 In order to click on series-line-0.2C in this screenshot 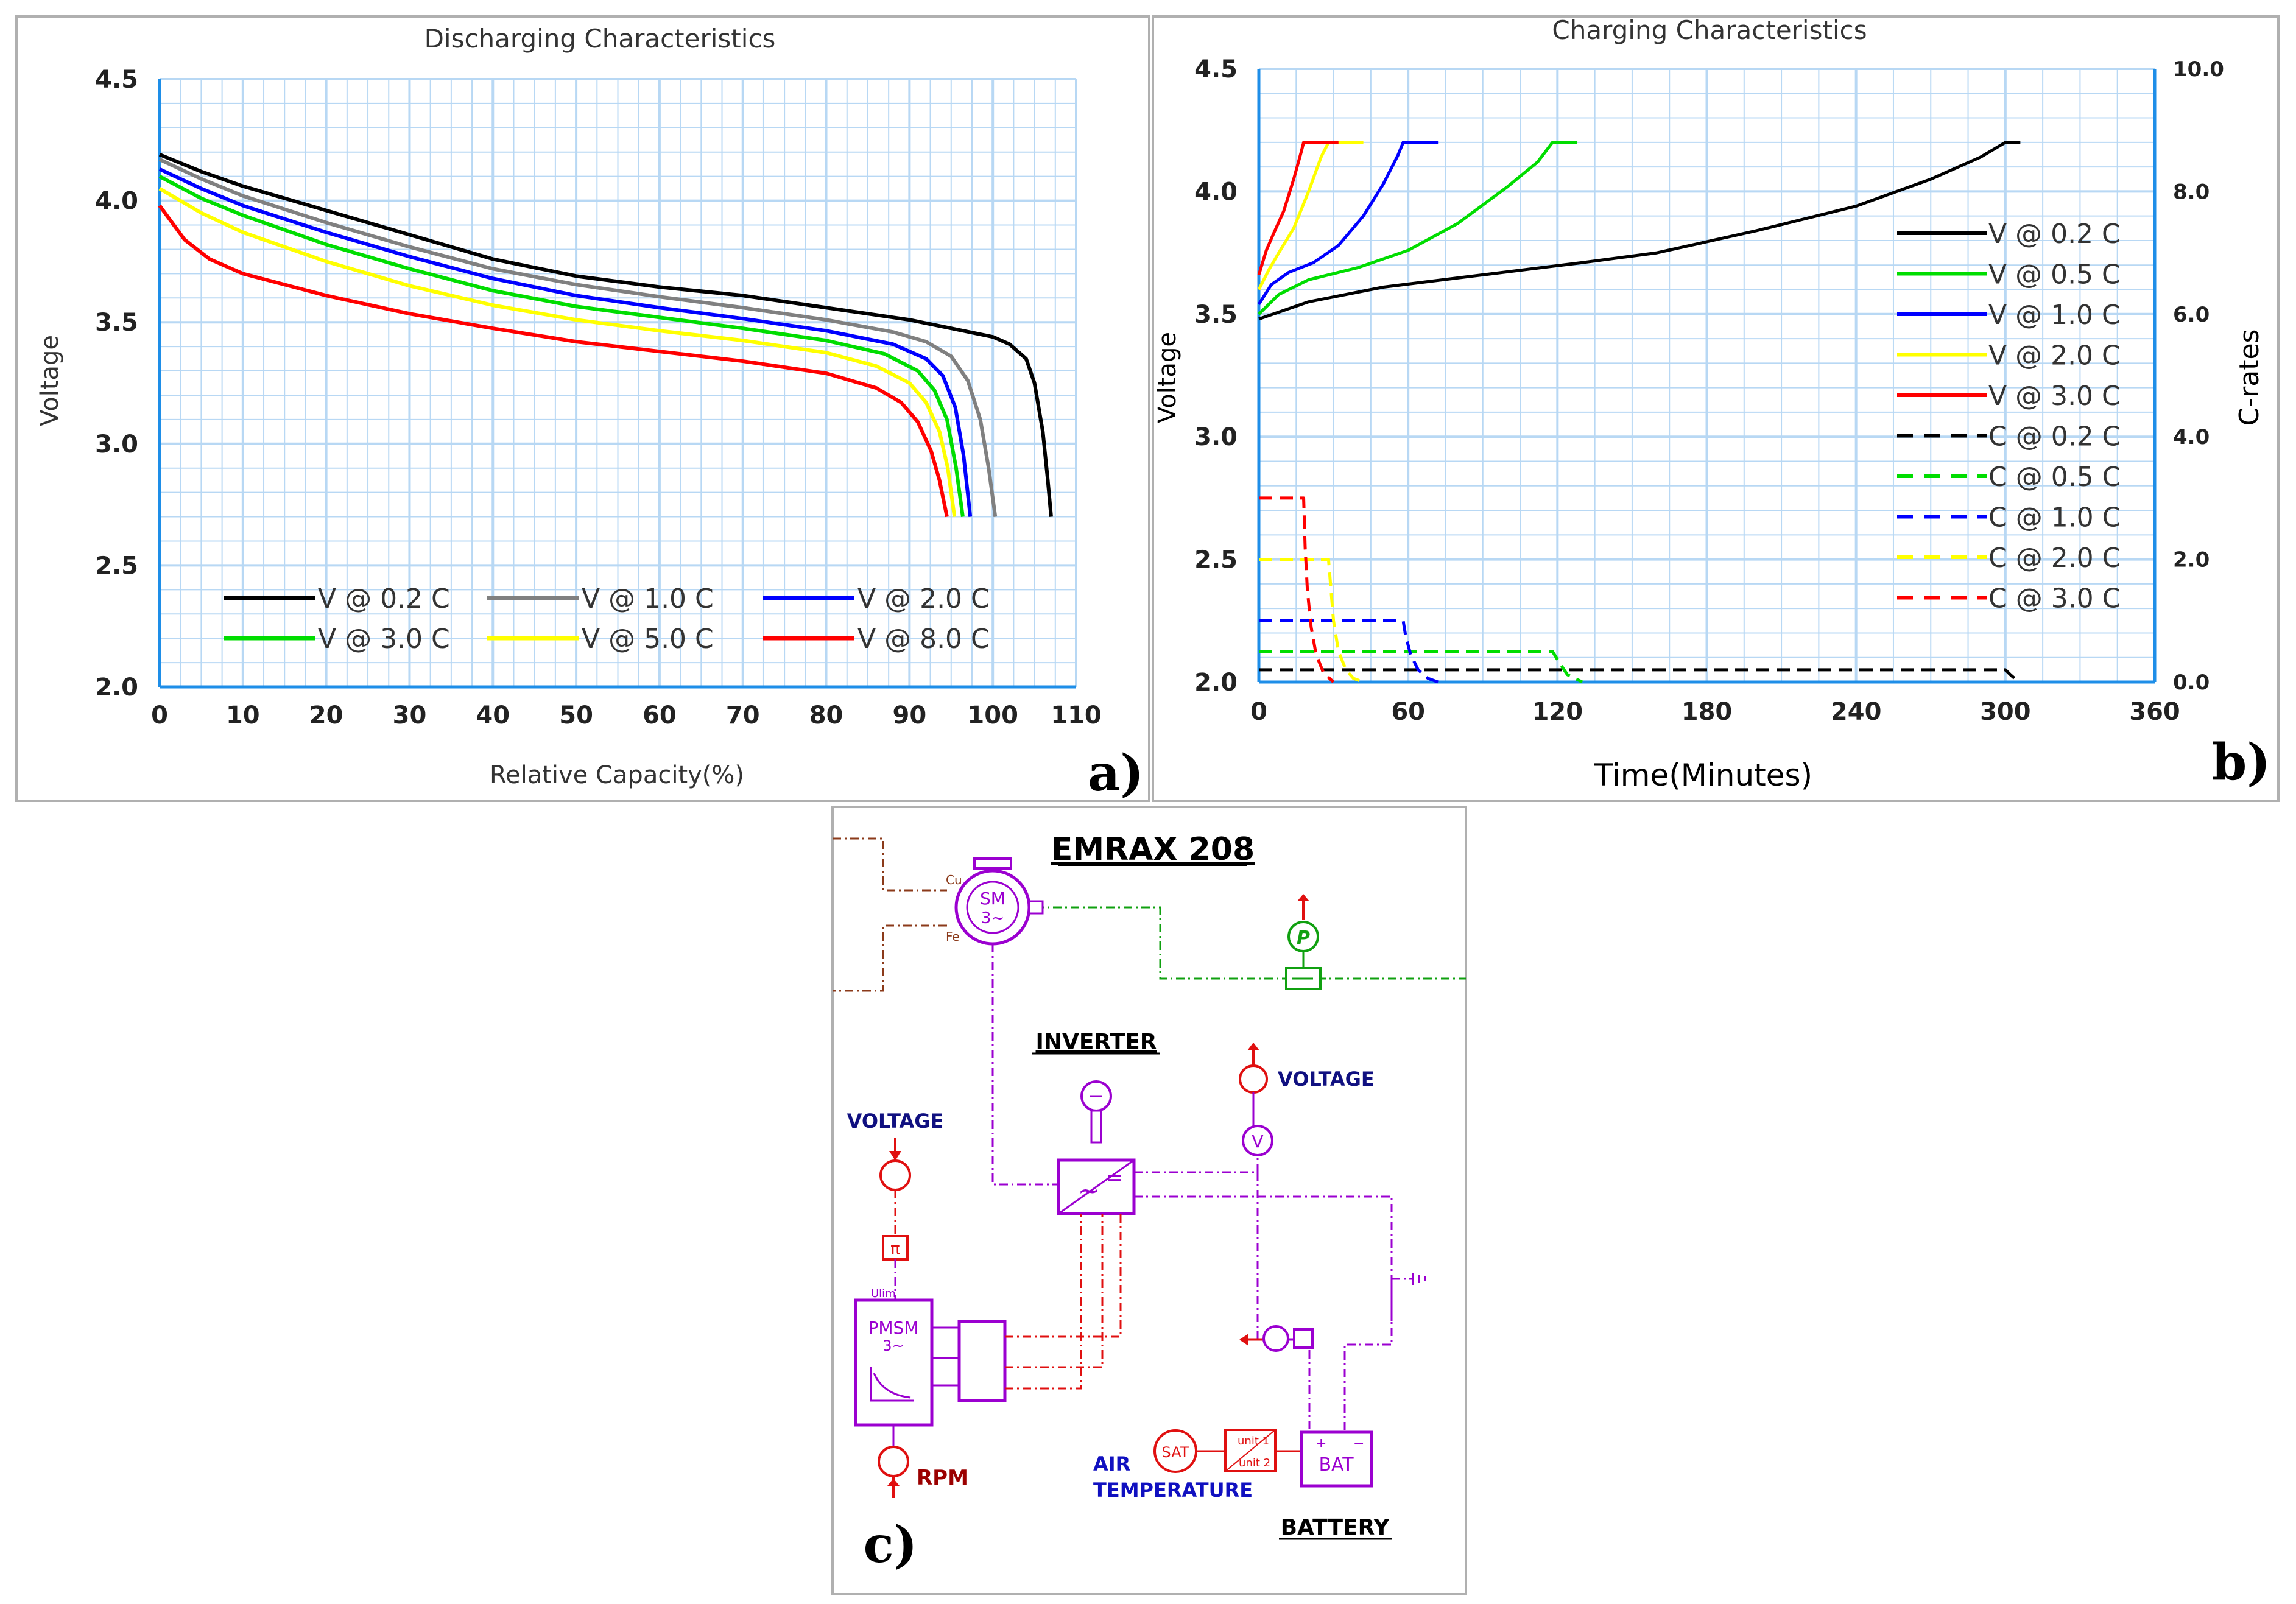, I will do `click(605, 334)`.